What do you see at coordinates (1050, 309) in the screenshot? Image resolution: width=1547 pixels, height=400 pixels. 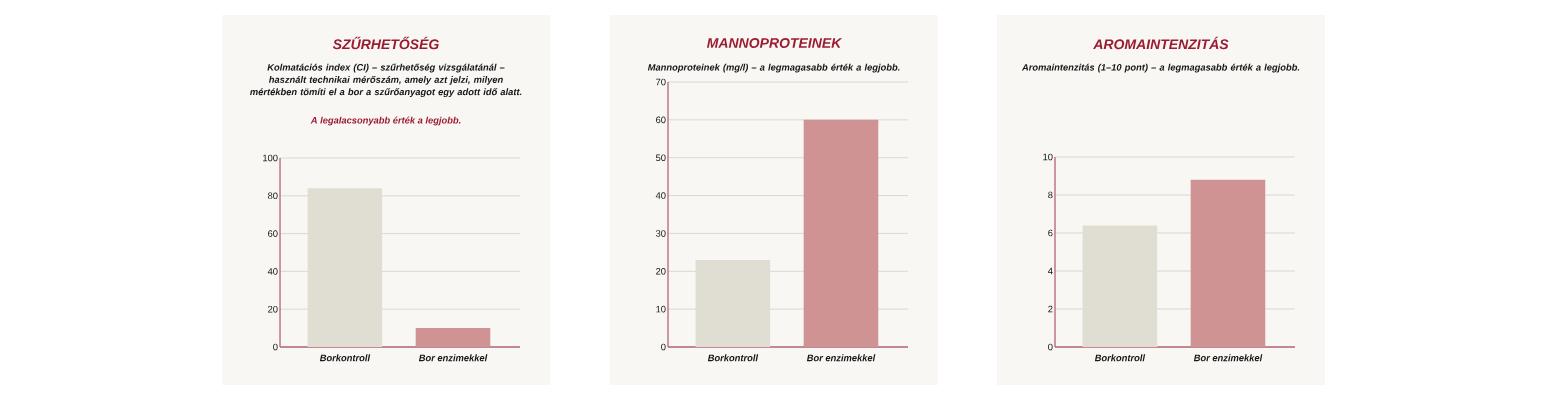 I see `y-tick-label: 2` at bounding box center [1050, 309].